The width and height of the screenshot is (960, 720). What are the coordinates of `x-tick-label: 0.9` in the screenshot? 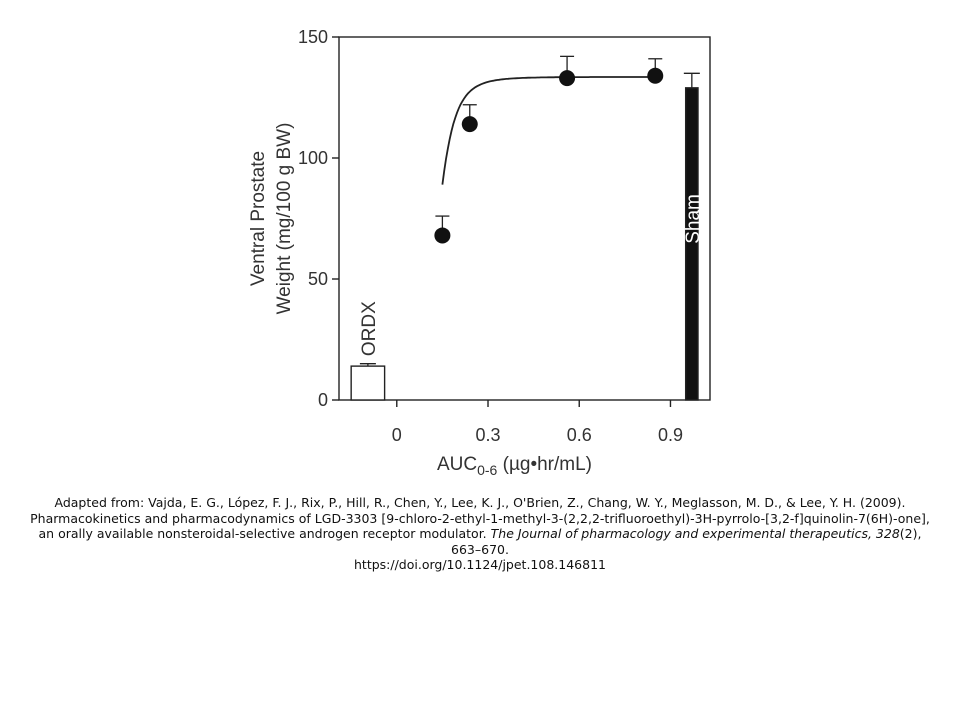 It's located at (670, 435).